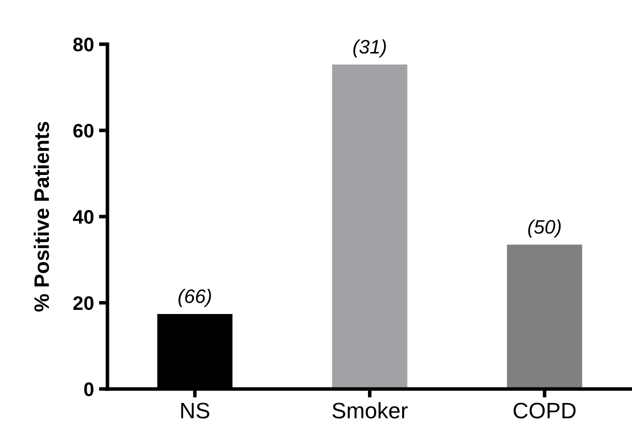 The width and height of the screenshot is (632, 442). I want to click on annotation: (50), so click(544, 229).